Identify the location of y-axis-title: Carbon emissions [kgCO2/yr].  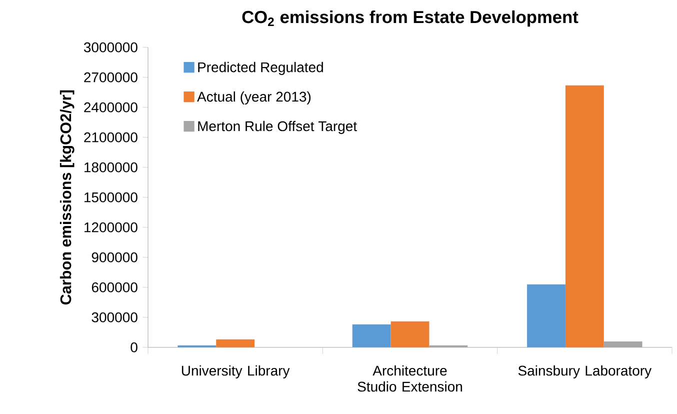
(67, 197).